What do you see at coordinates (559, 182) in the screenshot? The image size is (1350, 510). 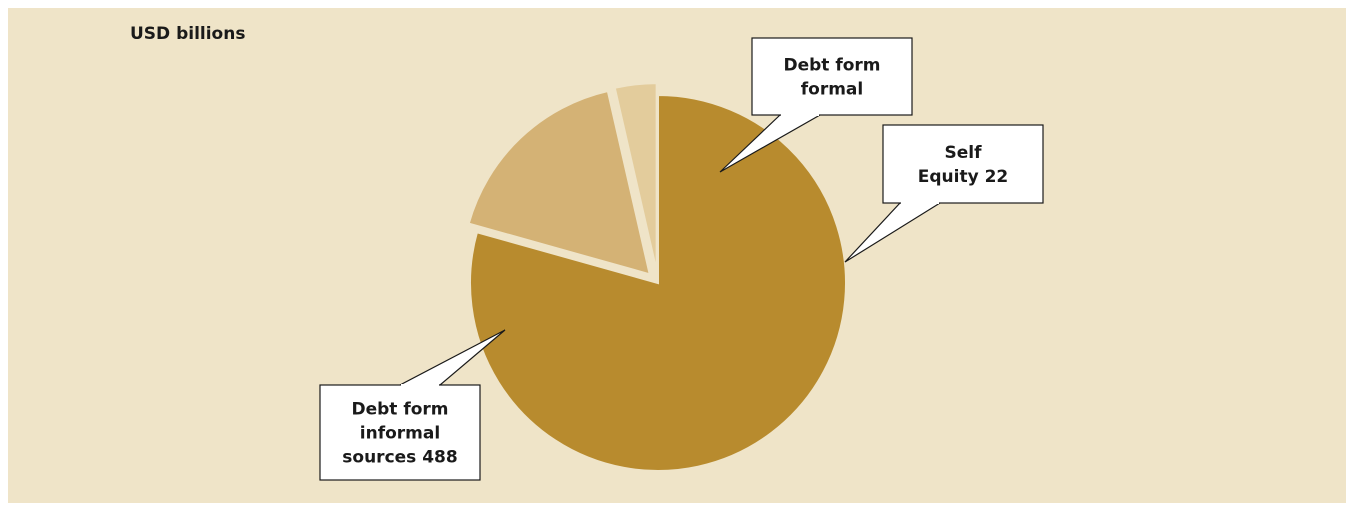 I see `pie-slice-formal` at bounding box center [559, 182].